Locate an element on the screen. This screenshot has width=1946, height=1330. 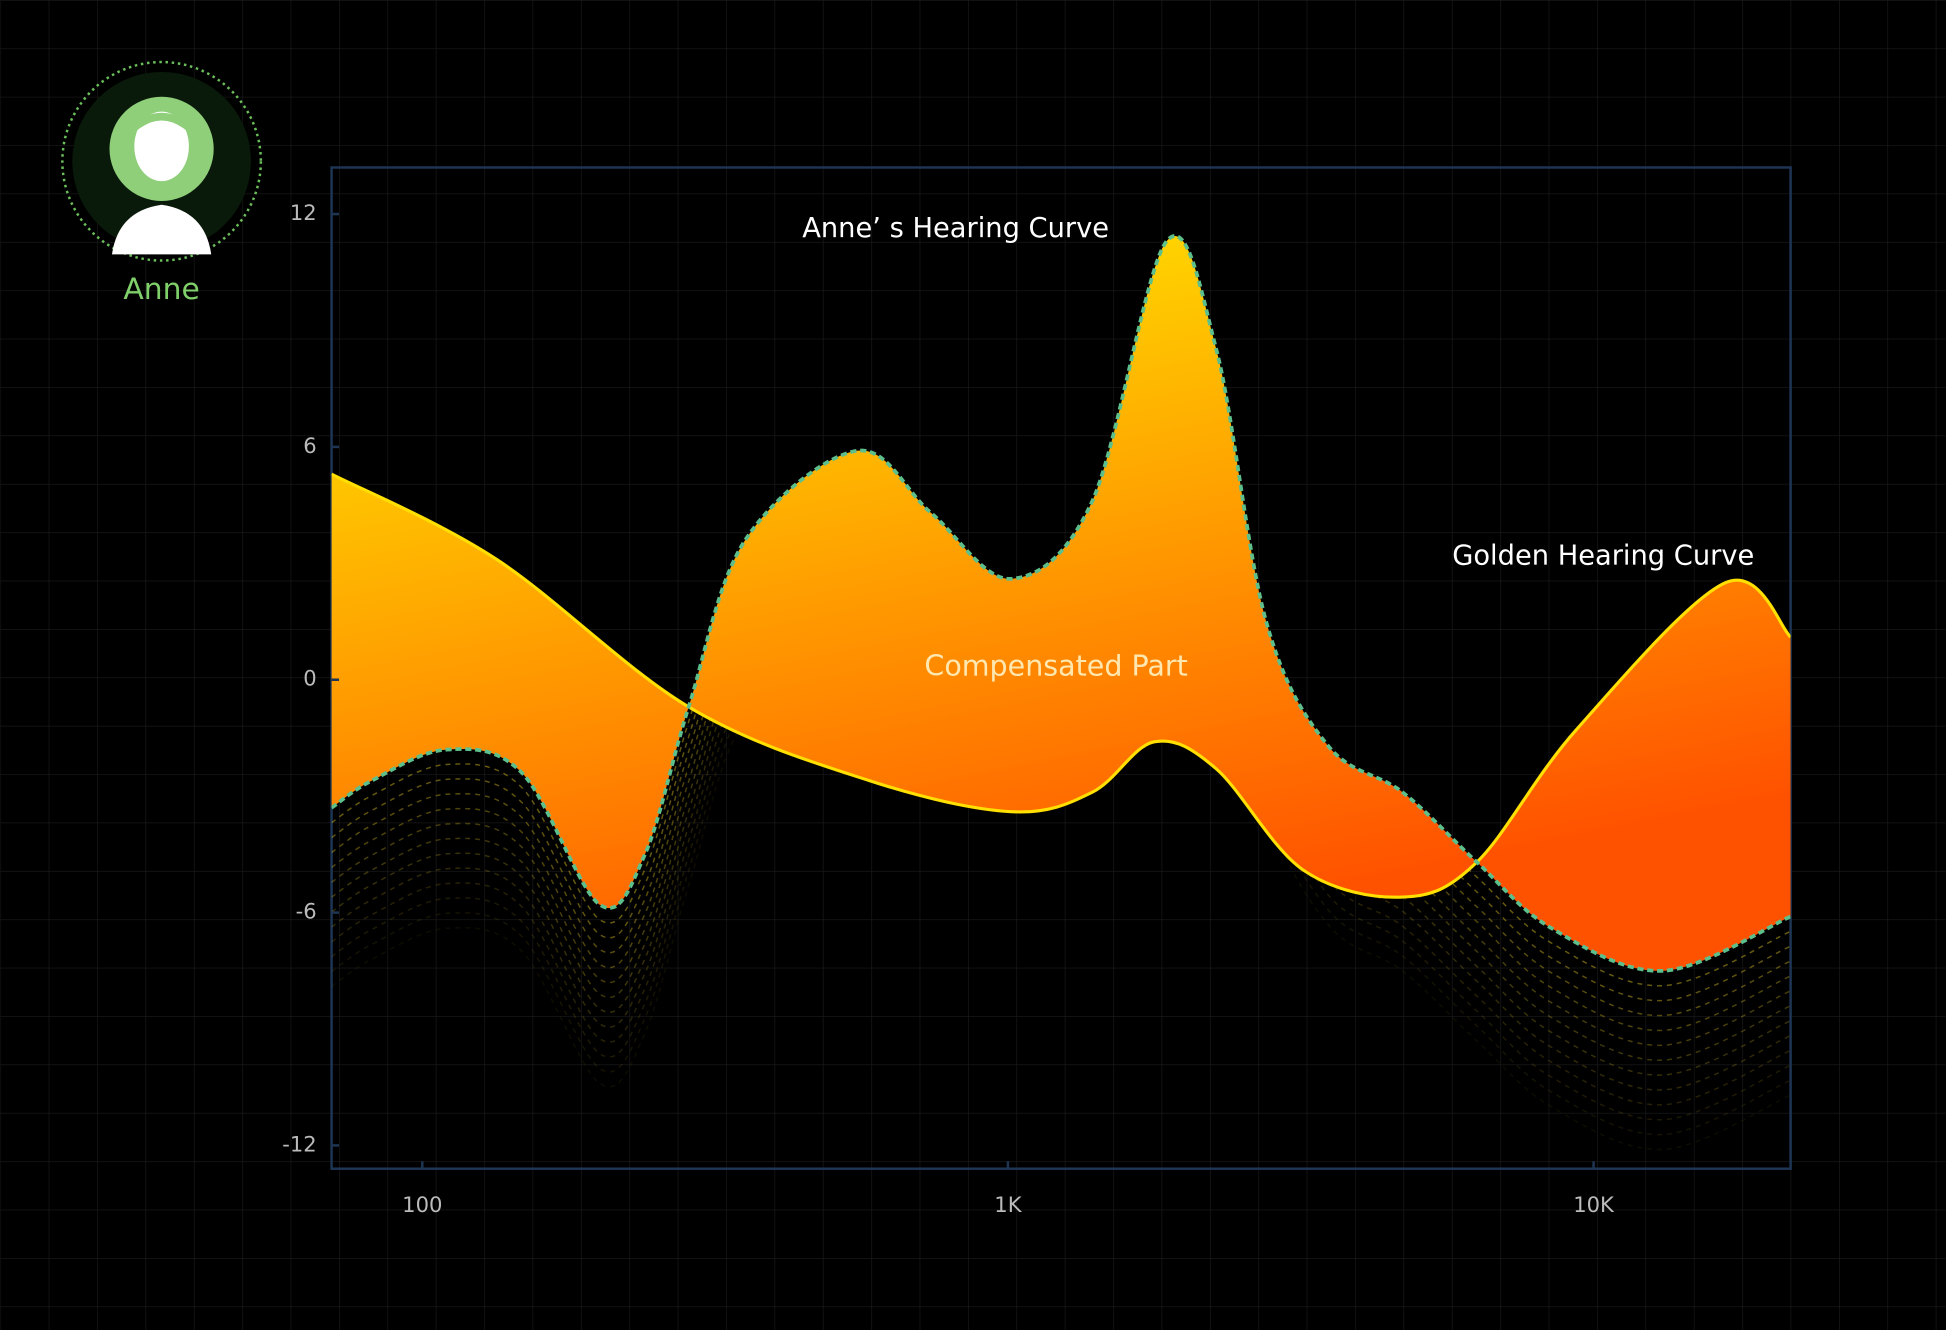
y-tick-label: -12 is located at coordinates (299, 1143).